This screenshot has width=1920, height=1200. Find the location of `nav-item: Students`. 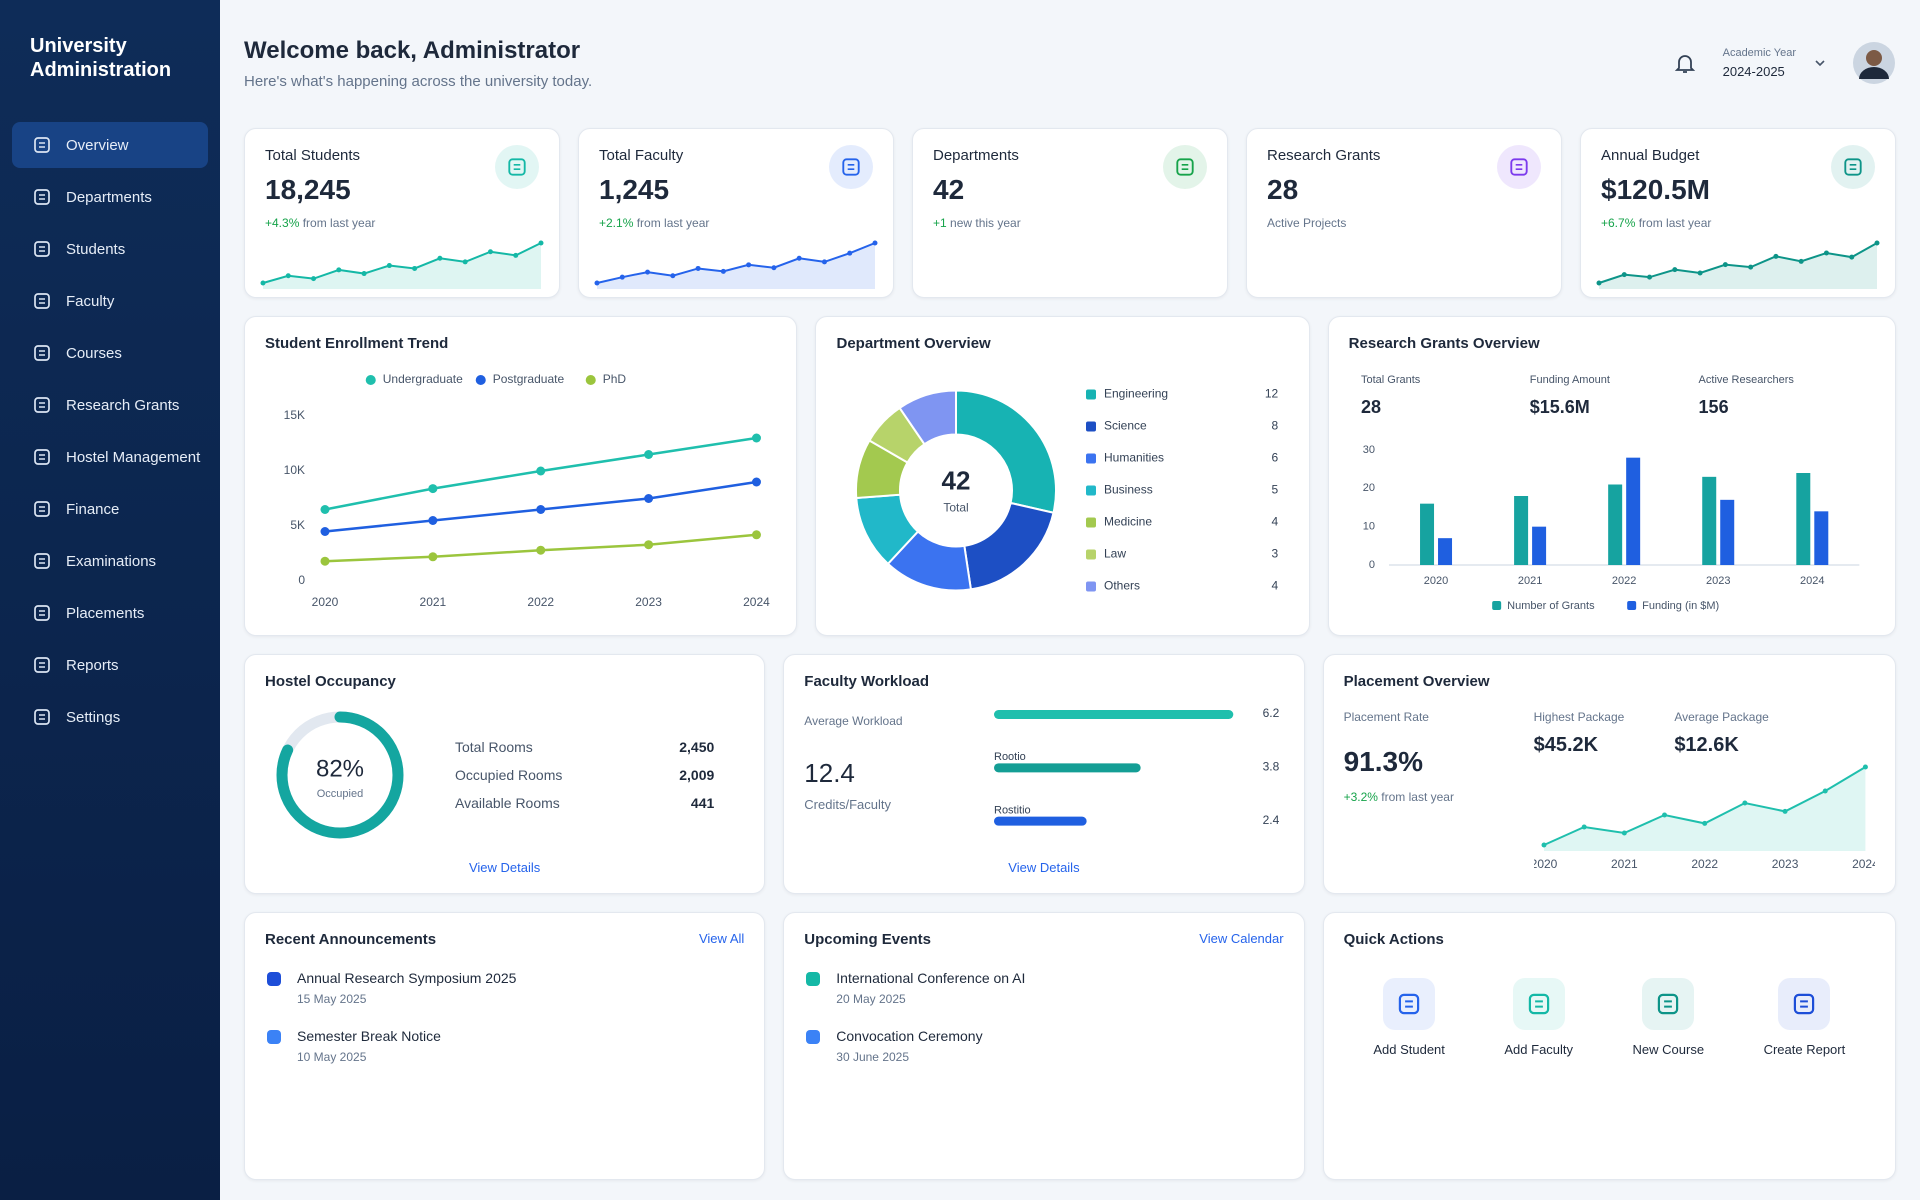

nav-item: Students is located at coordinates (110, 249).